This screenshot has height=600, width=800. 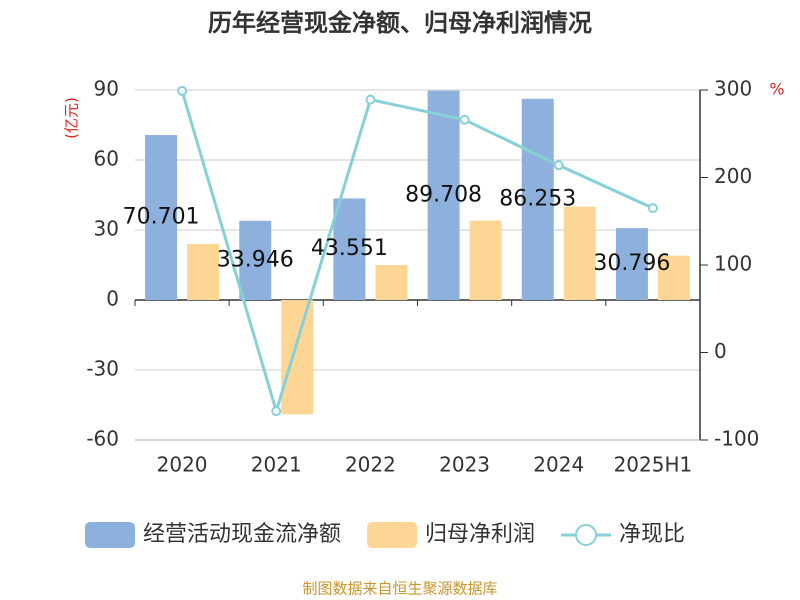 What do you see at coordinates (399, 589) in the screenshot?
I see `source-note: 制图数据来自恒生聚源数据库` at bounding box center [399, 589].